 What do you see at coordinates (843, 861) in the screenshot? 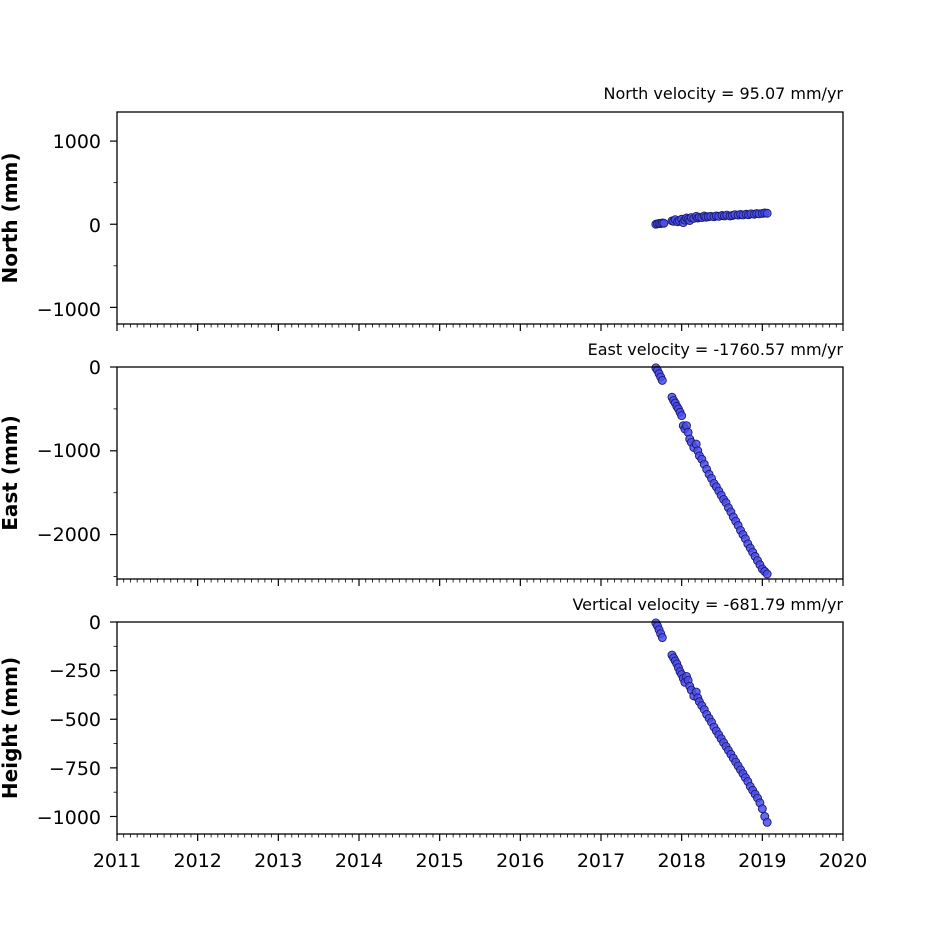
I see `xtick-label-2020: 2020` at bounding box center [843, 861].